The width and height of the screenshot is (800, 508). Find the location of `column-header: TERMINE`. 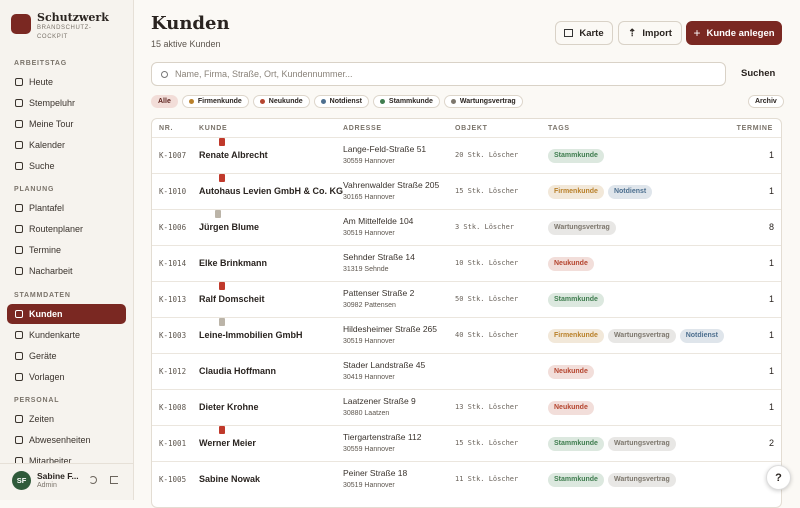

column-header: TERMINE is located at coordinates (754, 128).